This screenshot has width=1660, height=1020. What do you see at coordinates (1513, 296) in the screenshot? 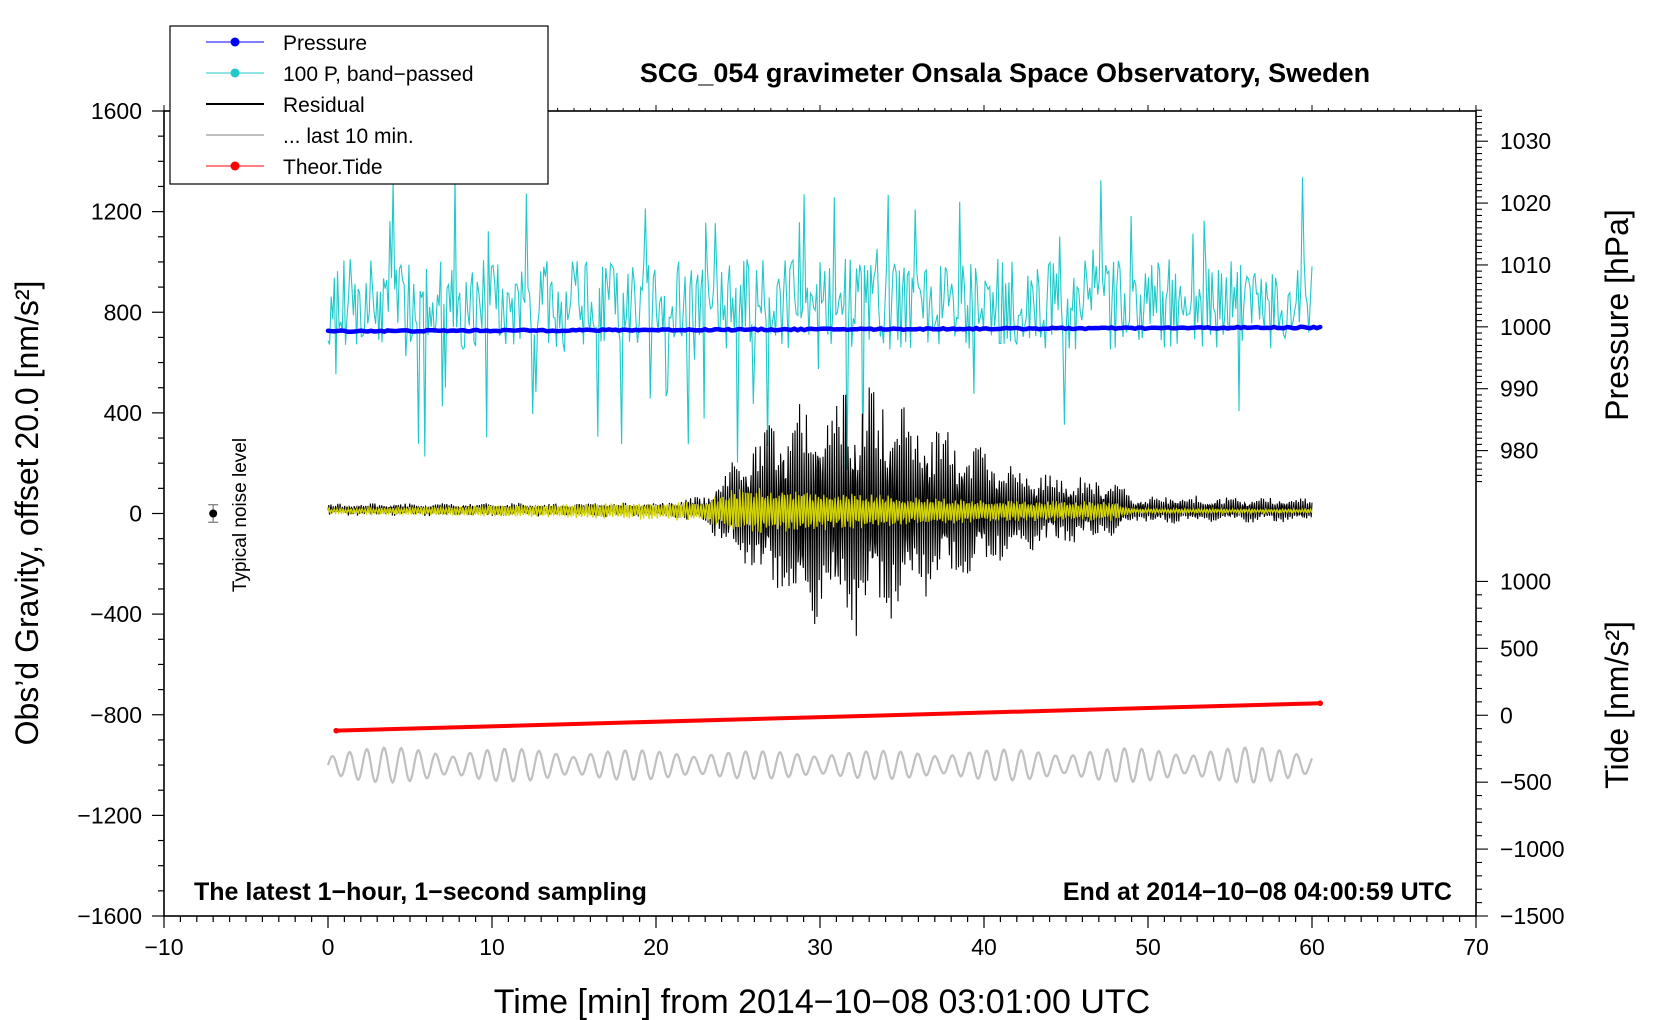
I see `y-axis-pressure: 1030 1020 1010 1000 990 980` at bounding box center [1513, 296].